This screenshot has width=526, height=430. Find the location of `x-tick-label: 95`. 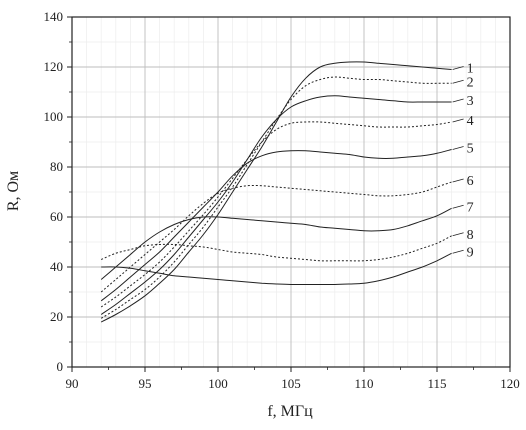

x-tick-label: 95 is located at coordinates (145, 383).